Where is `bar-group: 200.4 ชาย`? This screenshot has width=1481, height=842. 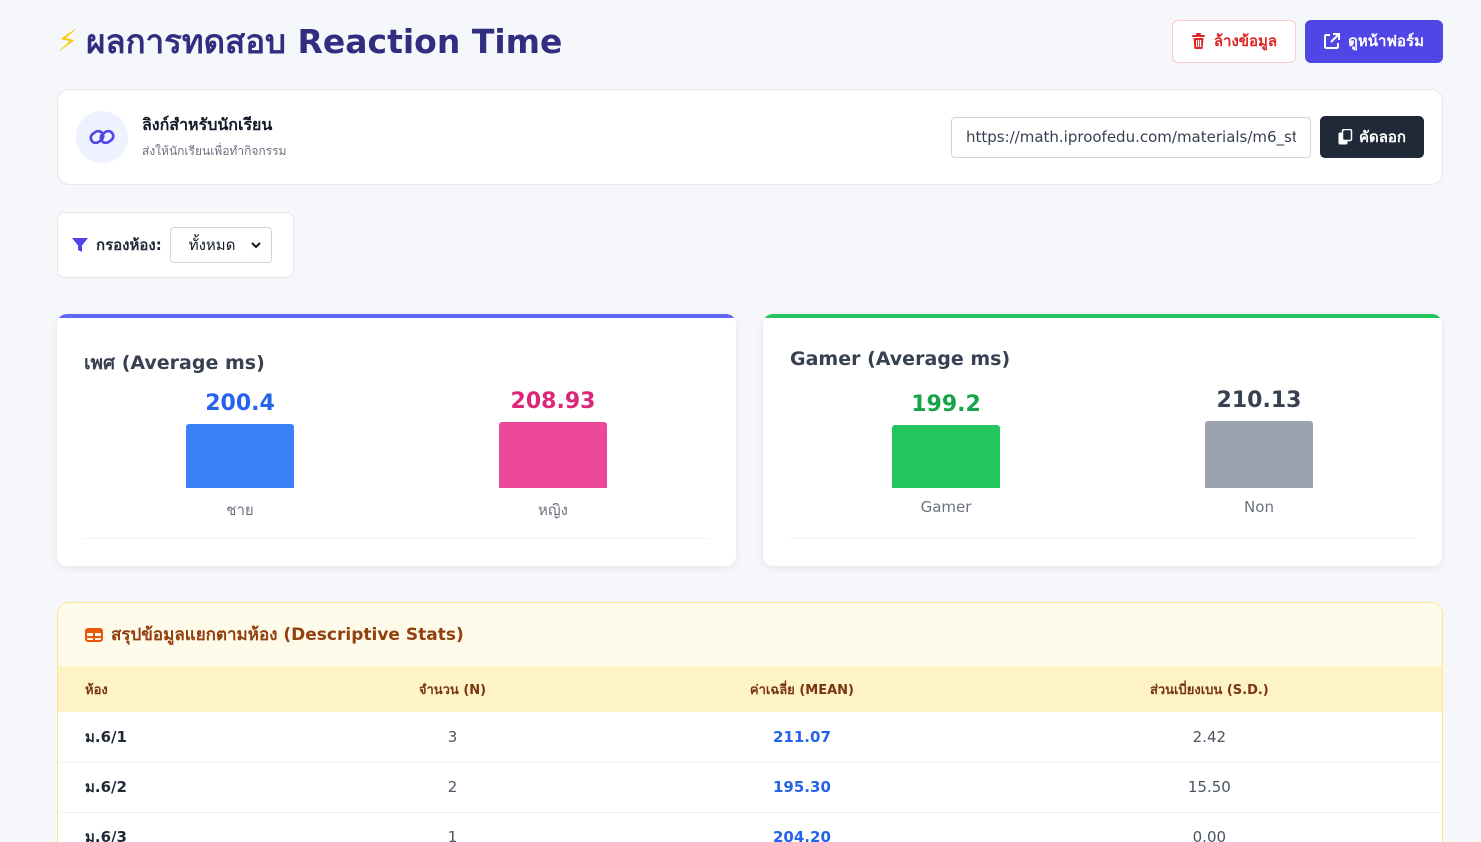
bar-group: 200.4 ชาย is located at coordinates (240, 454).